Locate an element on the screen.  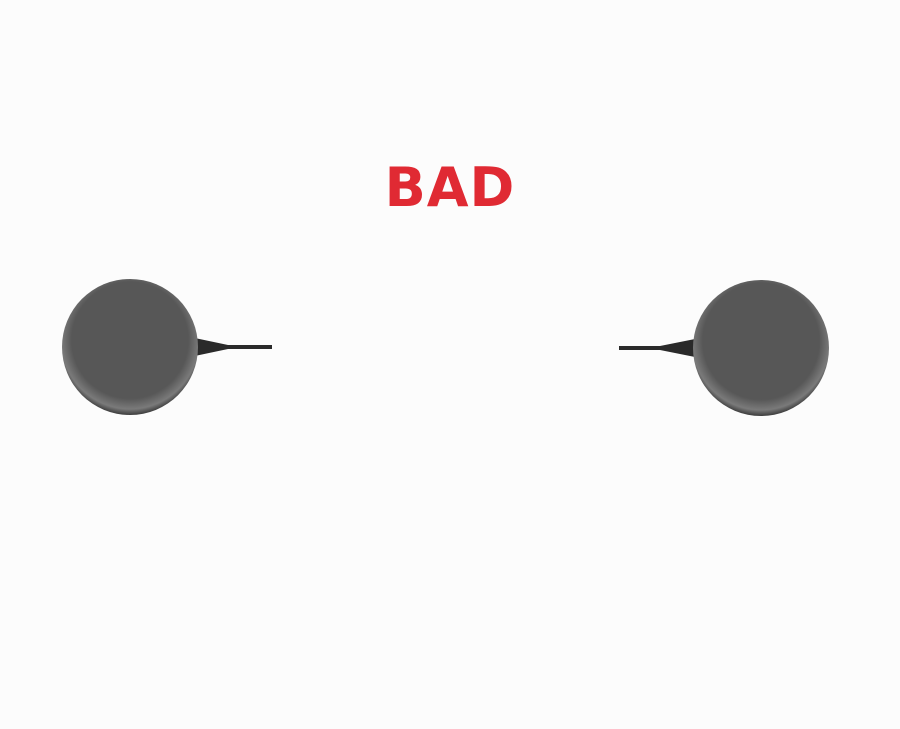
right-stem is located at coordinates (659, 348).